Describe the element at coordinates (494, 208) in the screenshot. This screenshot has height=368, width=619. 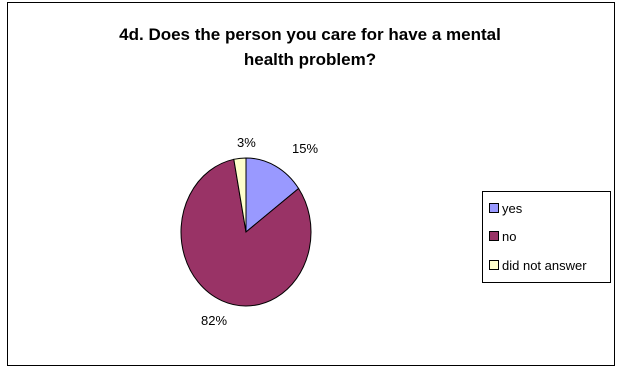
I see `legend-swatch-yes` at that location.